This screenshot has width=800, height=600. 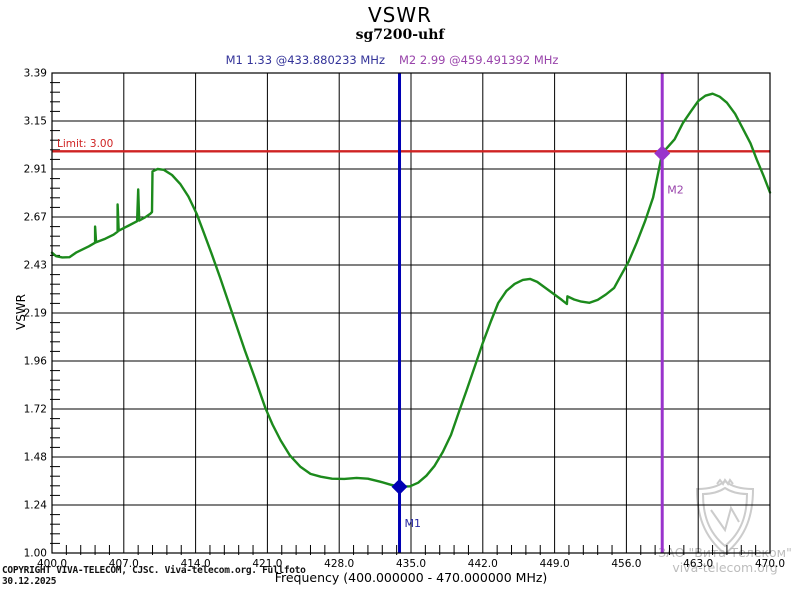 I want to click on svg-text: 2.91, so click(x=35, y=170).